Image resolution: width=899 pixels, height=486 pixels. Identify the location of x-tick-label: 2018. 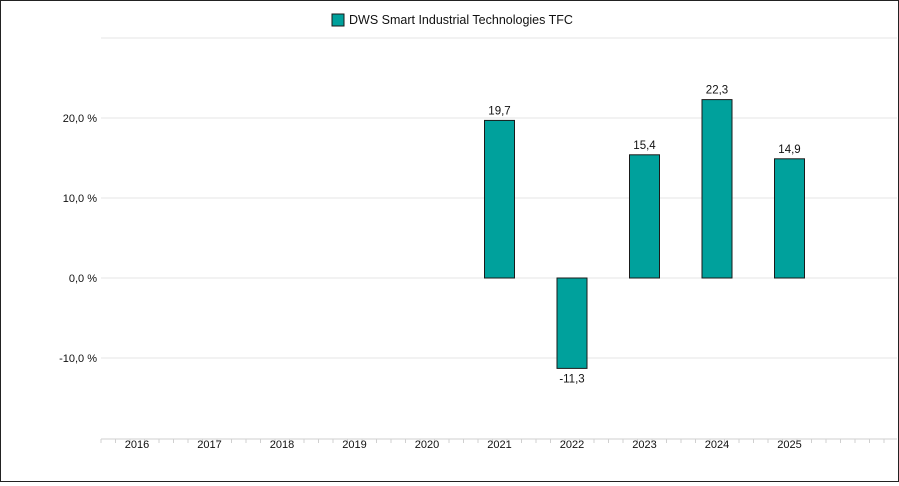
(282, 445).